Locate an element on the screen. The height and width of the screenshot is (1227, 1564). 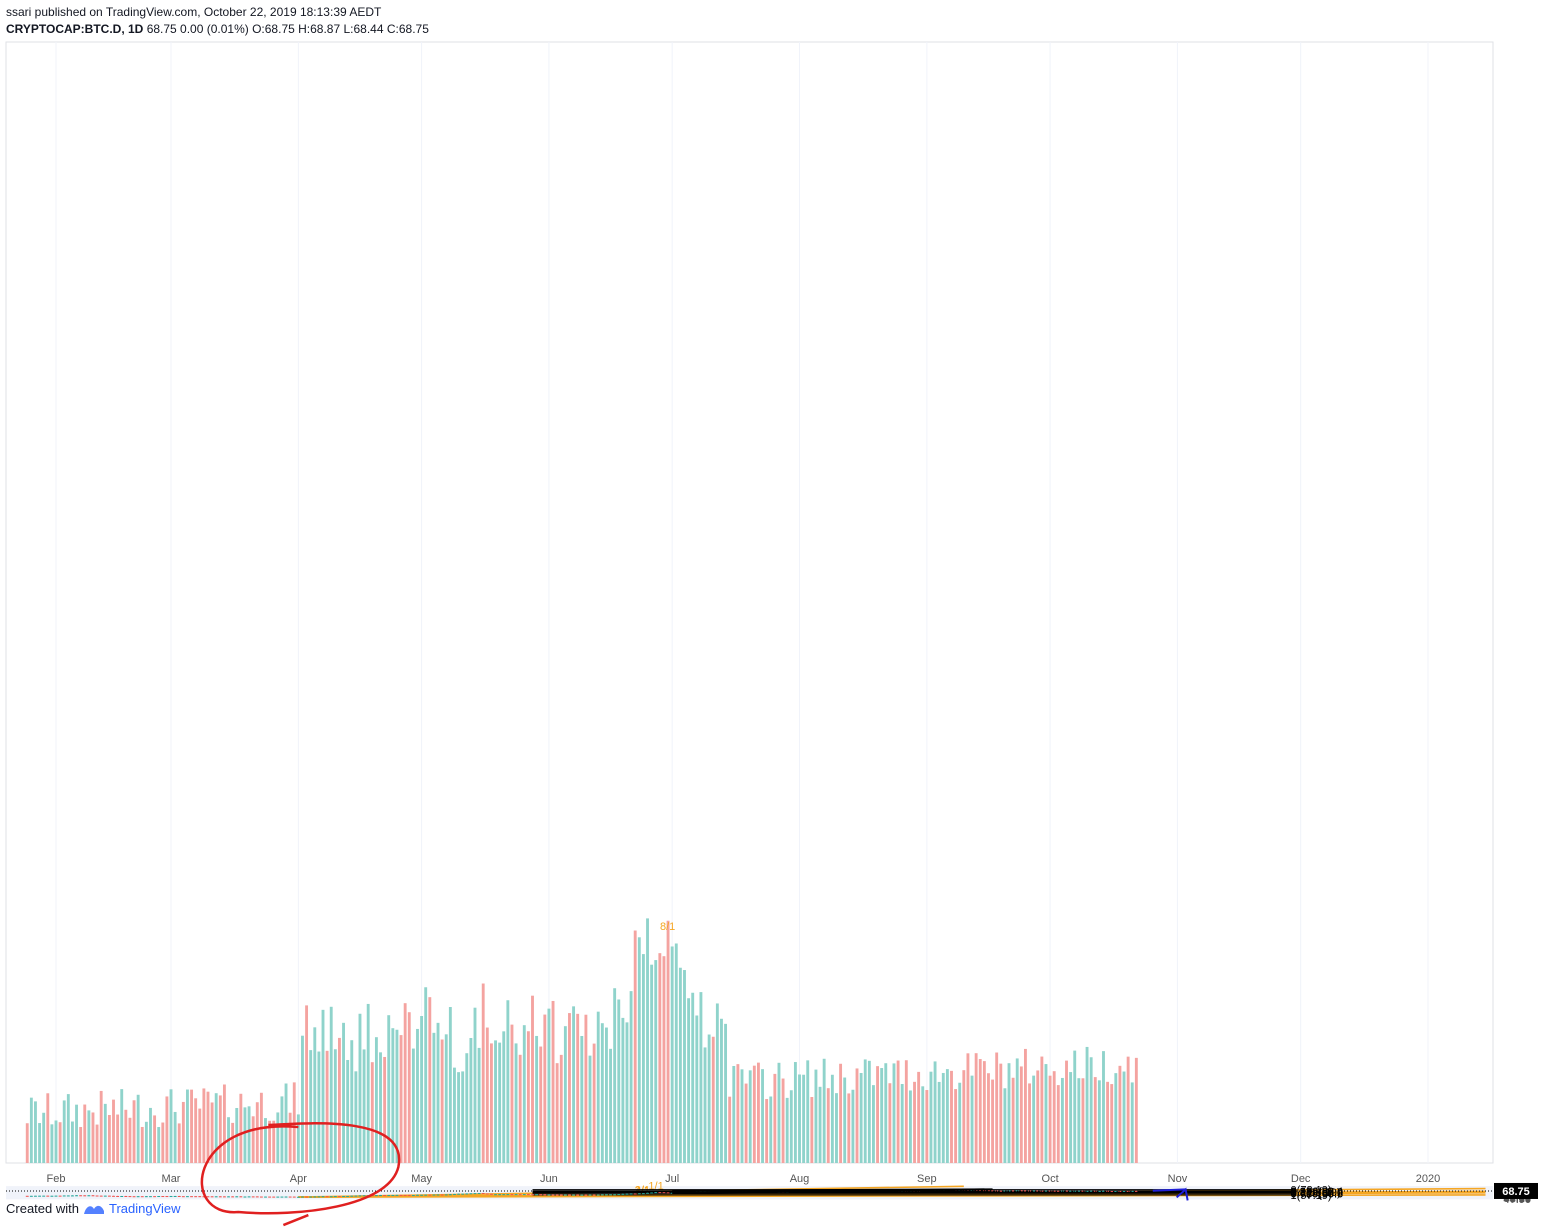
time-axis: Feb Mar Apr May Jun Jul Aug Sep Oct Nov Dec 2020 is located at coordinates (744, 1179).